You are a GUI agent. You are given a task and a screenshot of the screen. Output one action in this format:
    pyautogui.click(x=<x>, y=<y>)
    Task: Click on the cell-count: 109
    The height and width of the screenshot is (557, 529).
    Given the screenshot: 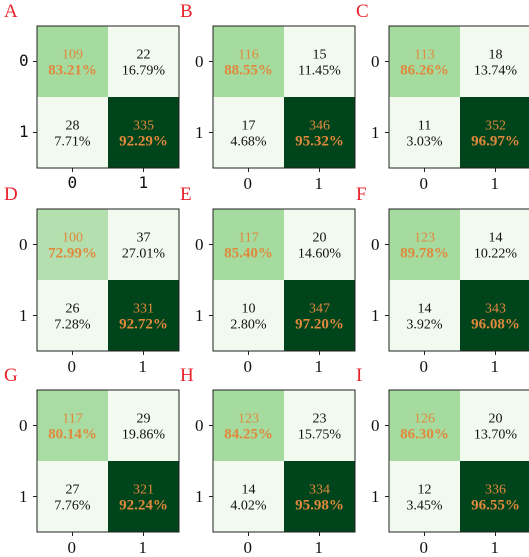 What is the action you would take?
    pyautogui.click(x=72, y=55)
    